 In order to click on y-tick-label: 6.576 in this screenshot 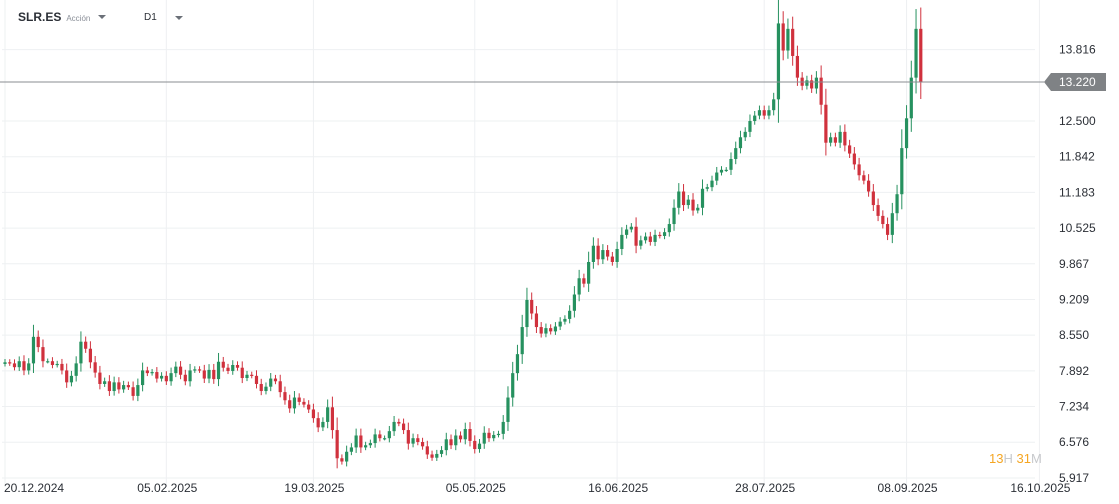, I will do `click(1074, 442)`.